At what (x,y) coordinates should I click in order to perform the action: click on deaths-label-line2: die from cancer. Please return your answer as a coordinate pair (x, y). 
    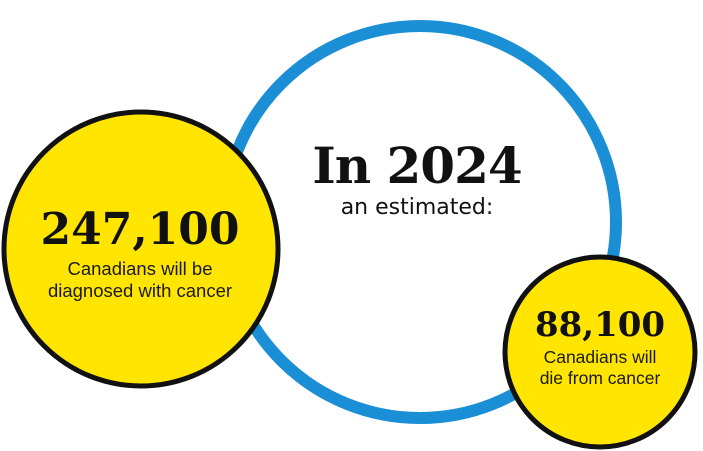
    Looking at the image, I should click on (600, 378).